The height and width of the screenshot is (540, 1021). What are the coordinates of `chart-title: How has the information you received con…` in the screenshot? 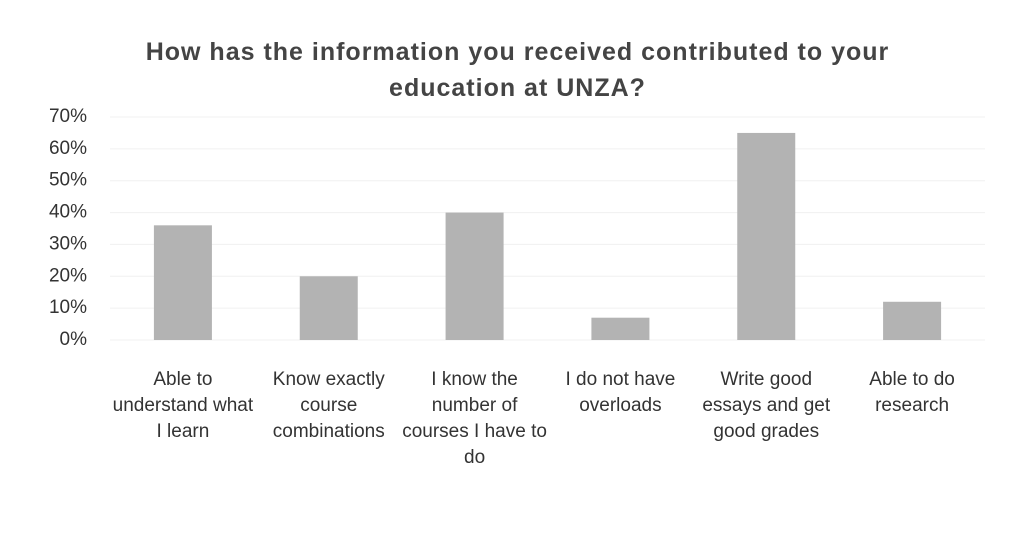 It's located at (517, 70).